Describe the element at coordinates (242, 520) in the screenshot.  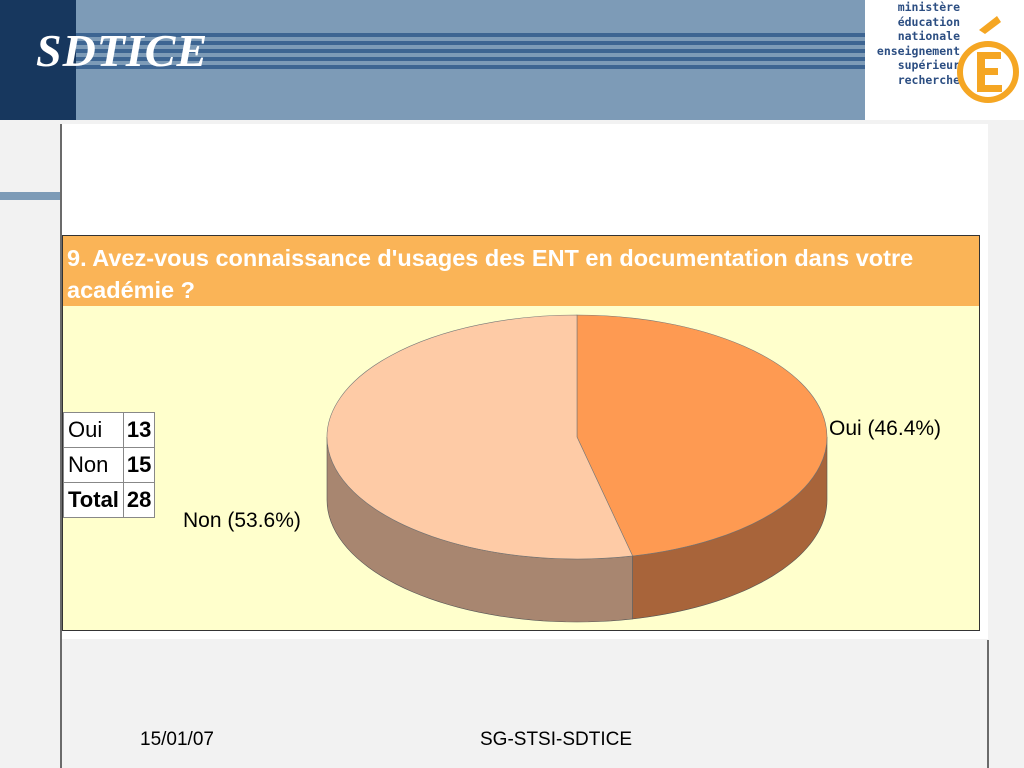
I see `pie-label-non: Non (53.6%)` at that location.